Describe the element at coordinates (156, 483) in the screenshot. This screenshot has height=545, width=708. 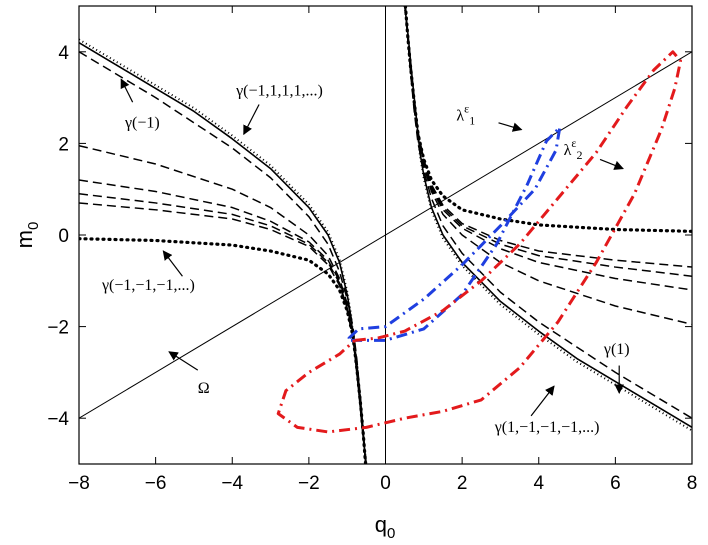
I see `x-tick-label: −6` at that location.